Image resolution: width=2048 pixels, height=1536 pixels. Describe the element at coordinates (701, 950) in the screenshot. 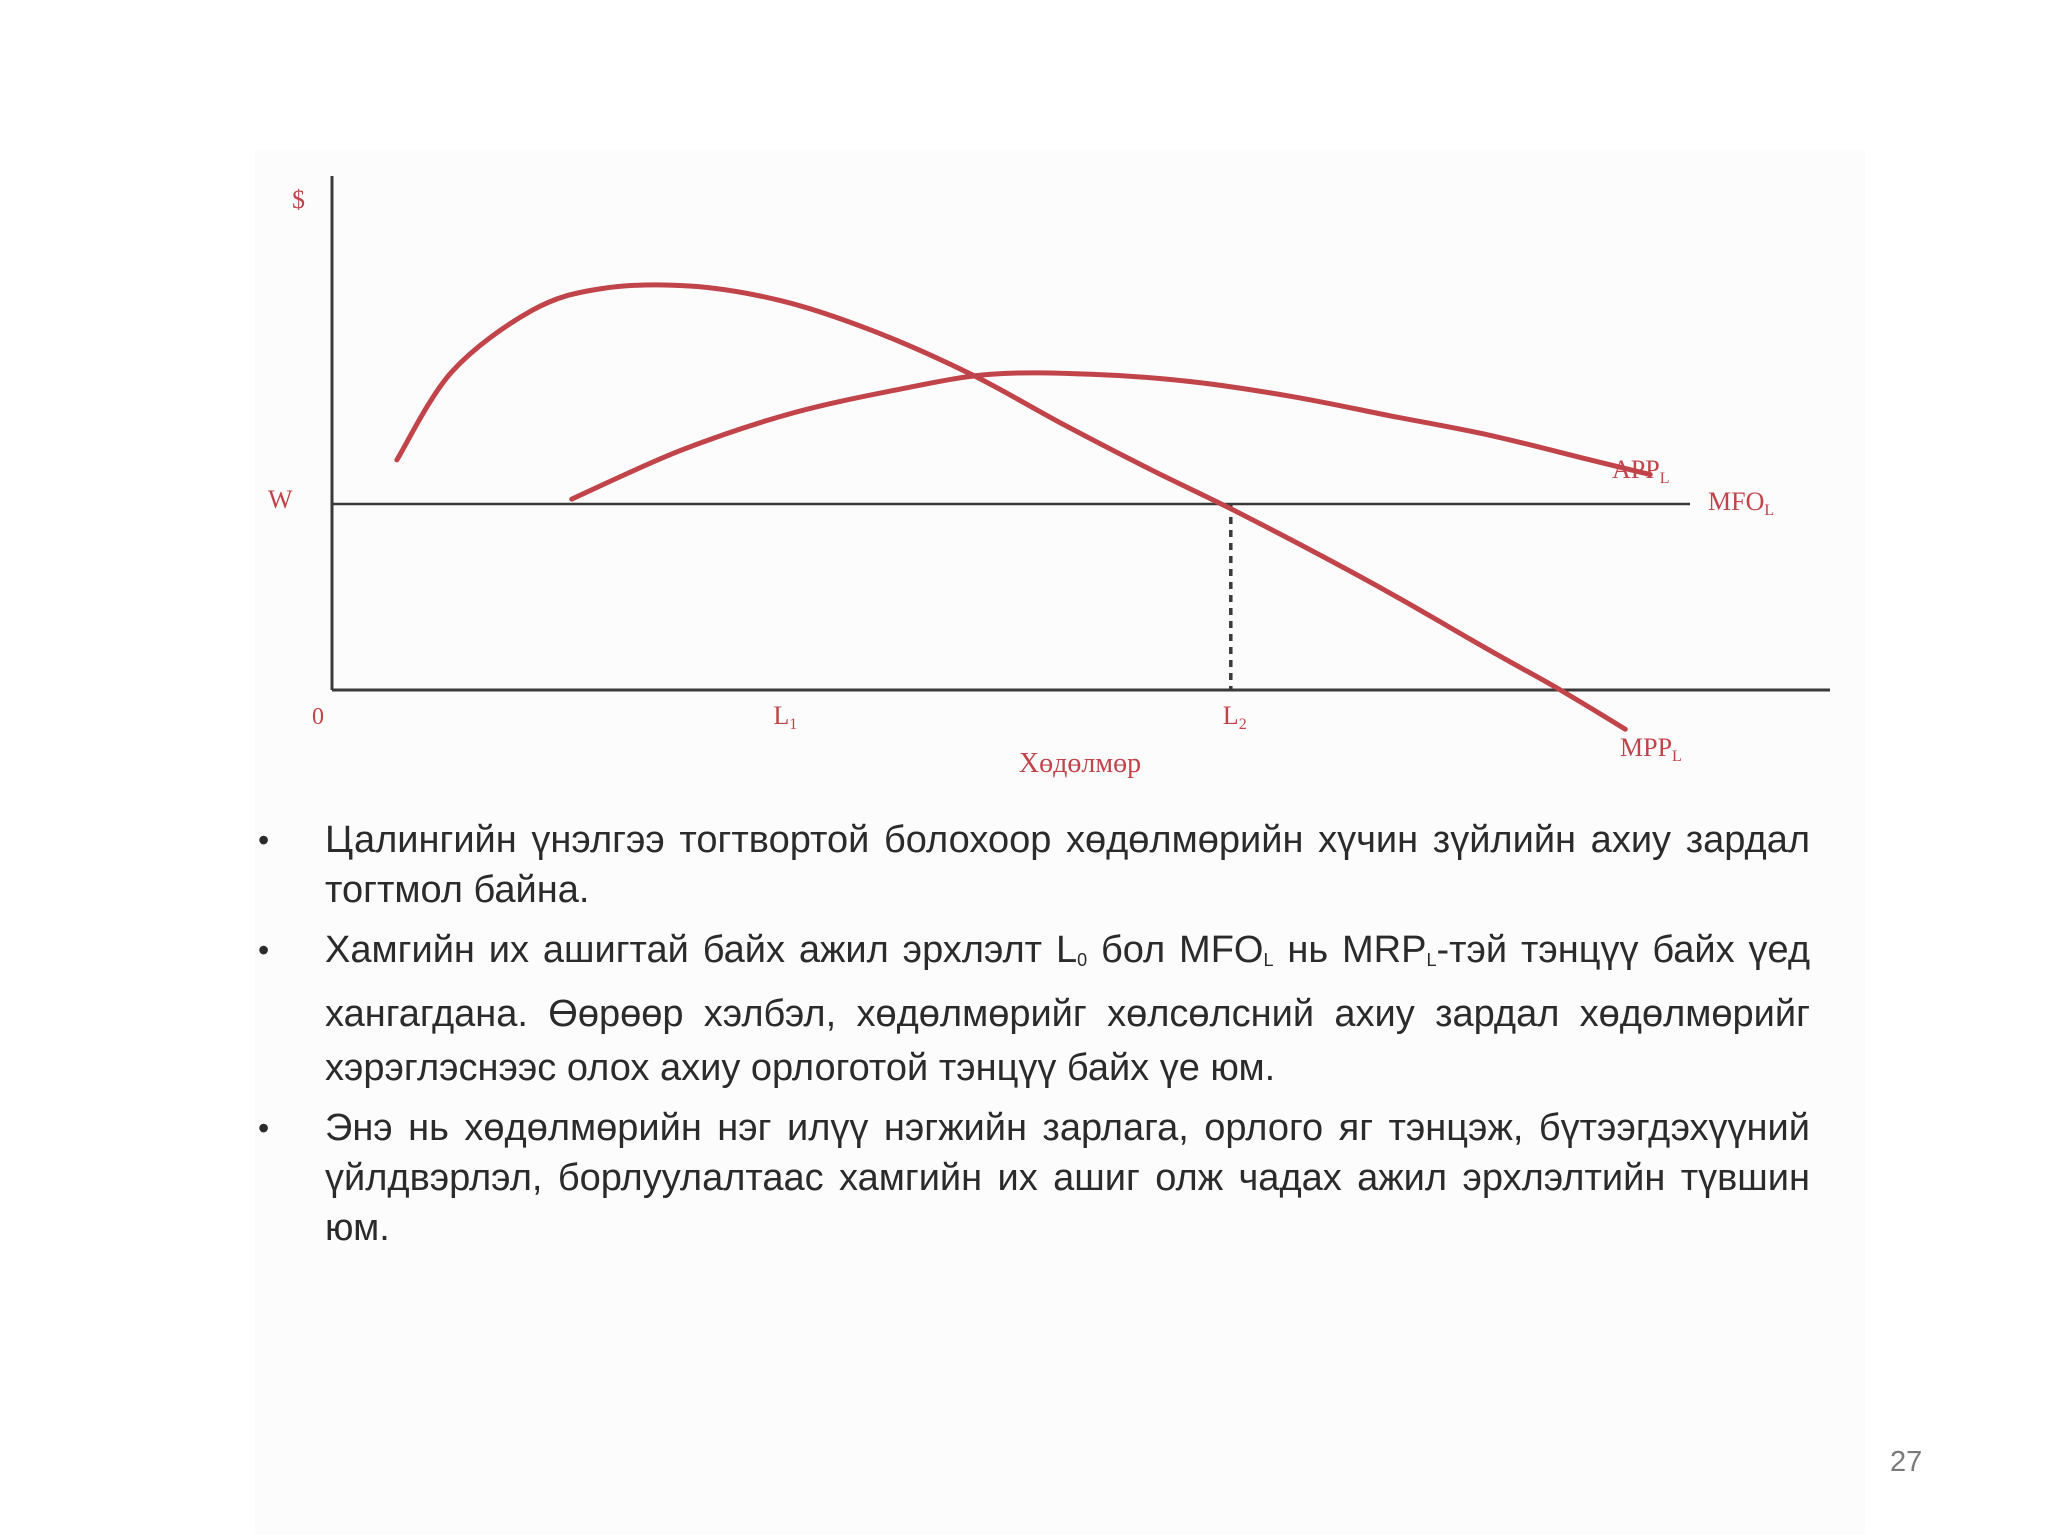

I see `bullet-text: Хамгийн их ашигтай байх ажил эрхлэлт L` at that location.